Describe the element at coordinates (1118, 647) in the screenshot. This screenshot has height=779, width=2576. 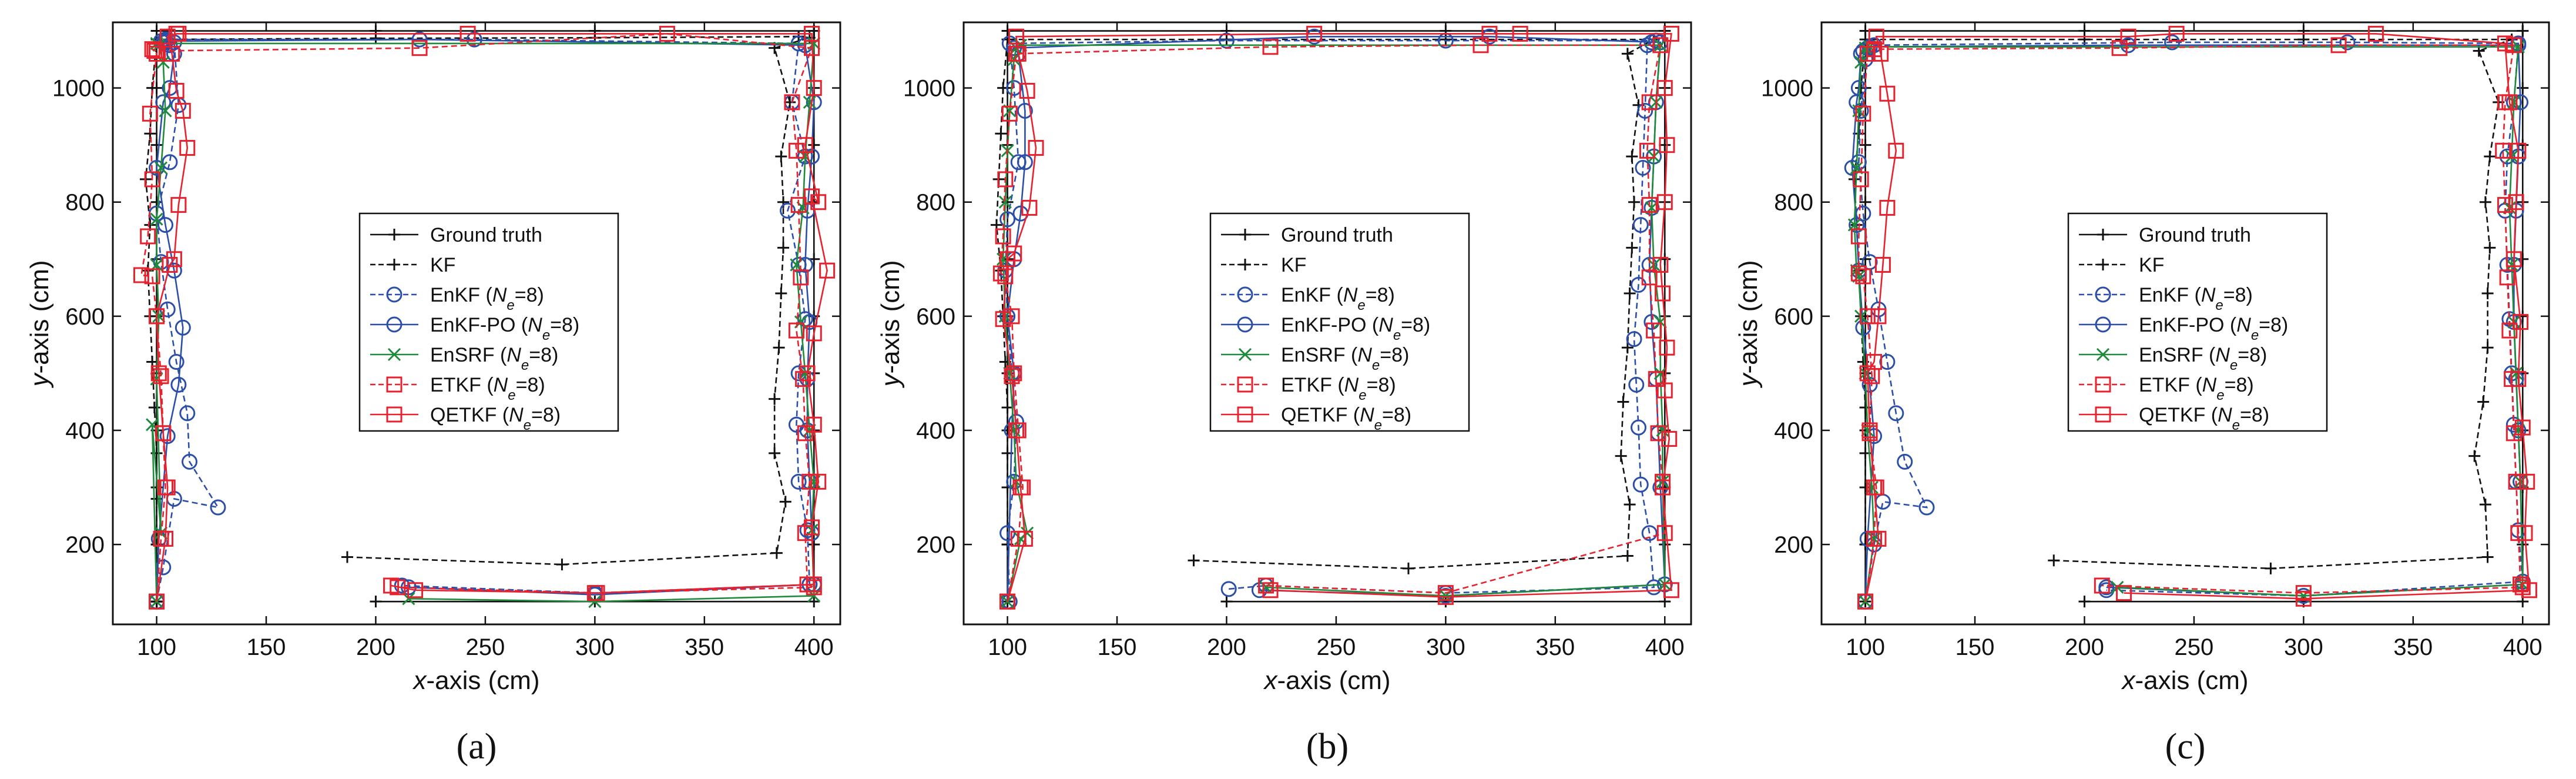
I see `x-tick-label: 150` at that location.